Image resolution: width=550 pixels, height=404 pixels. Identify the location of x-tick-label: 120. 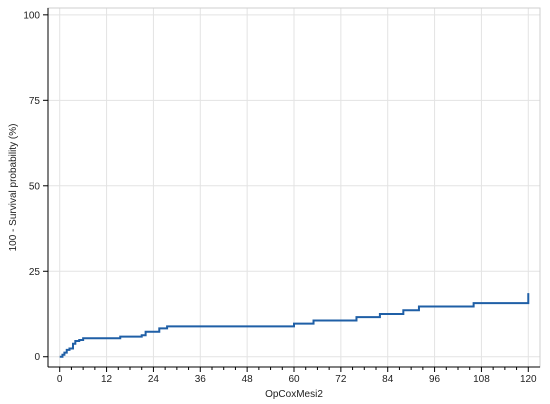
(528, 379).